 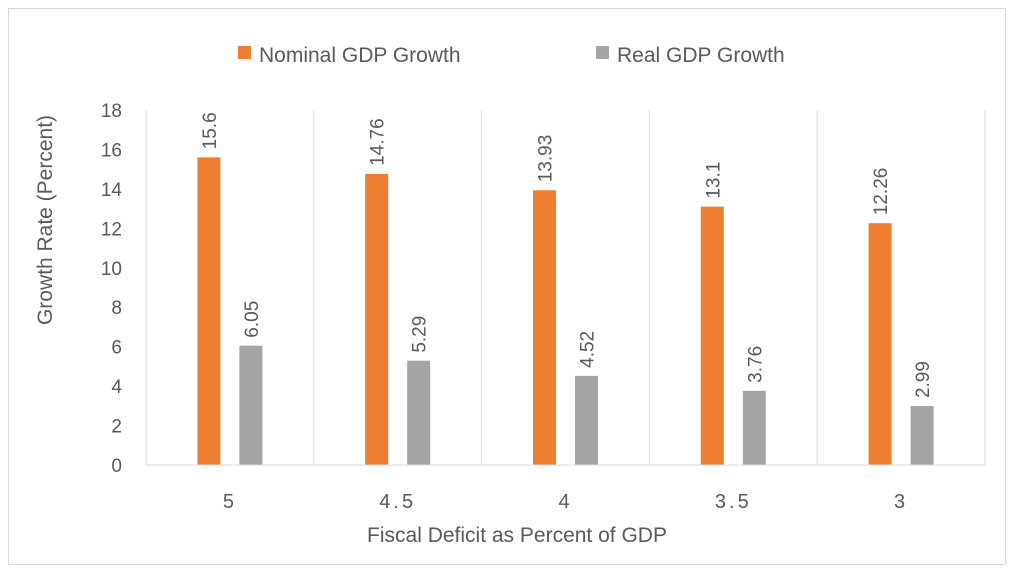 I want to click on y-tick-label: 14, so click(x=112, y=190).